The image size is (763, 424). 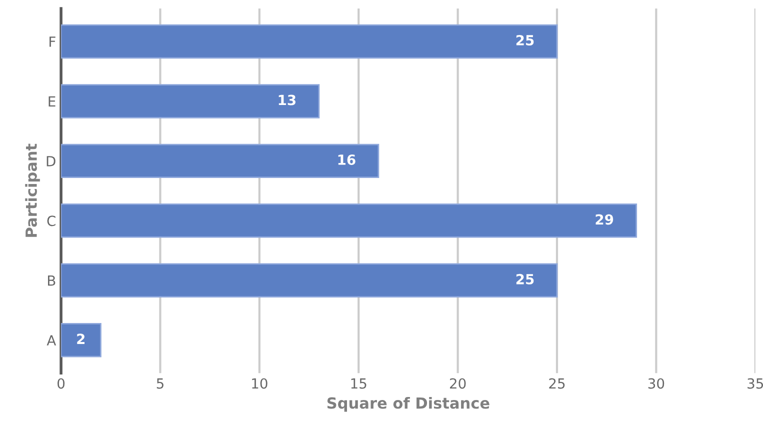 I want to click on y-tick-label: C, so click(x=51, y=221).